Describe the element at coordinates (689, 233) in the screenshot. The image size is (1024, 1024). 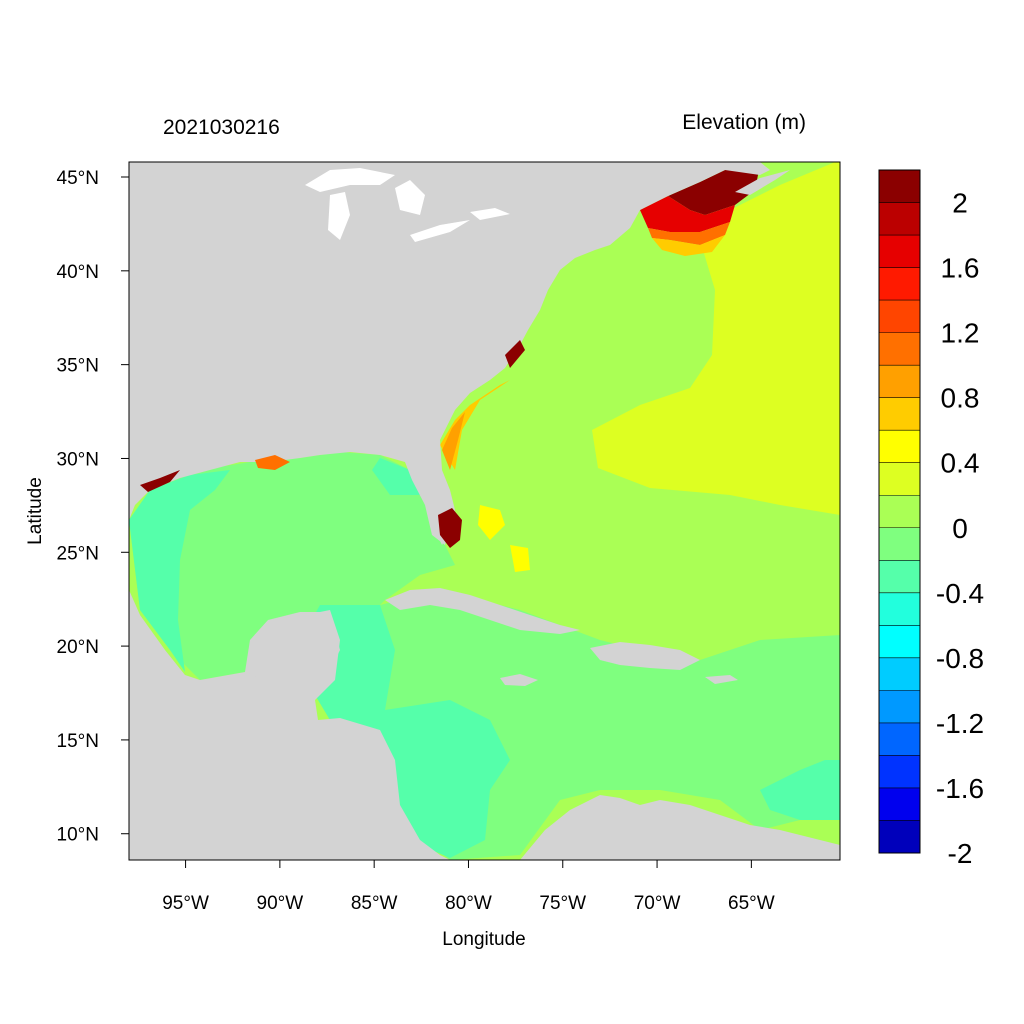
I see `gulf-of-maine-orange` at that location.